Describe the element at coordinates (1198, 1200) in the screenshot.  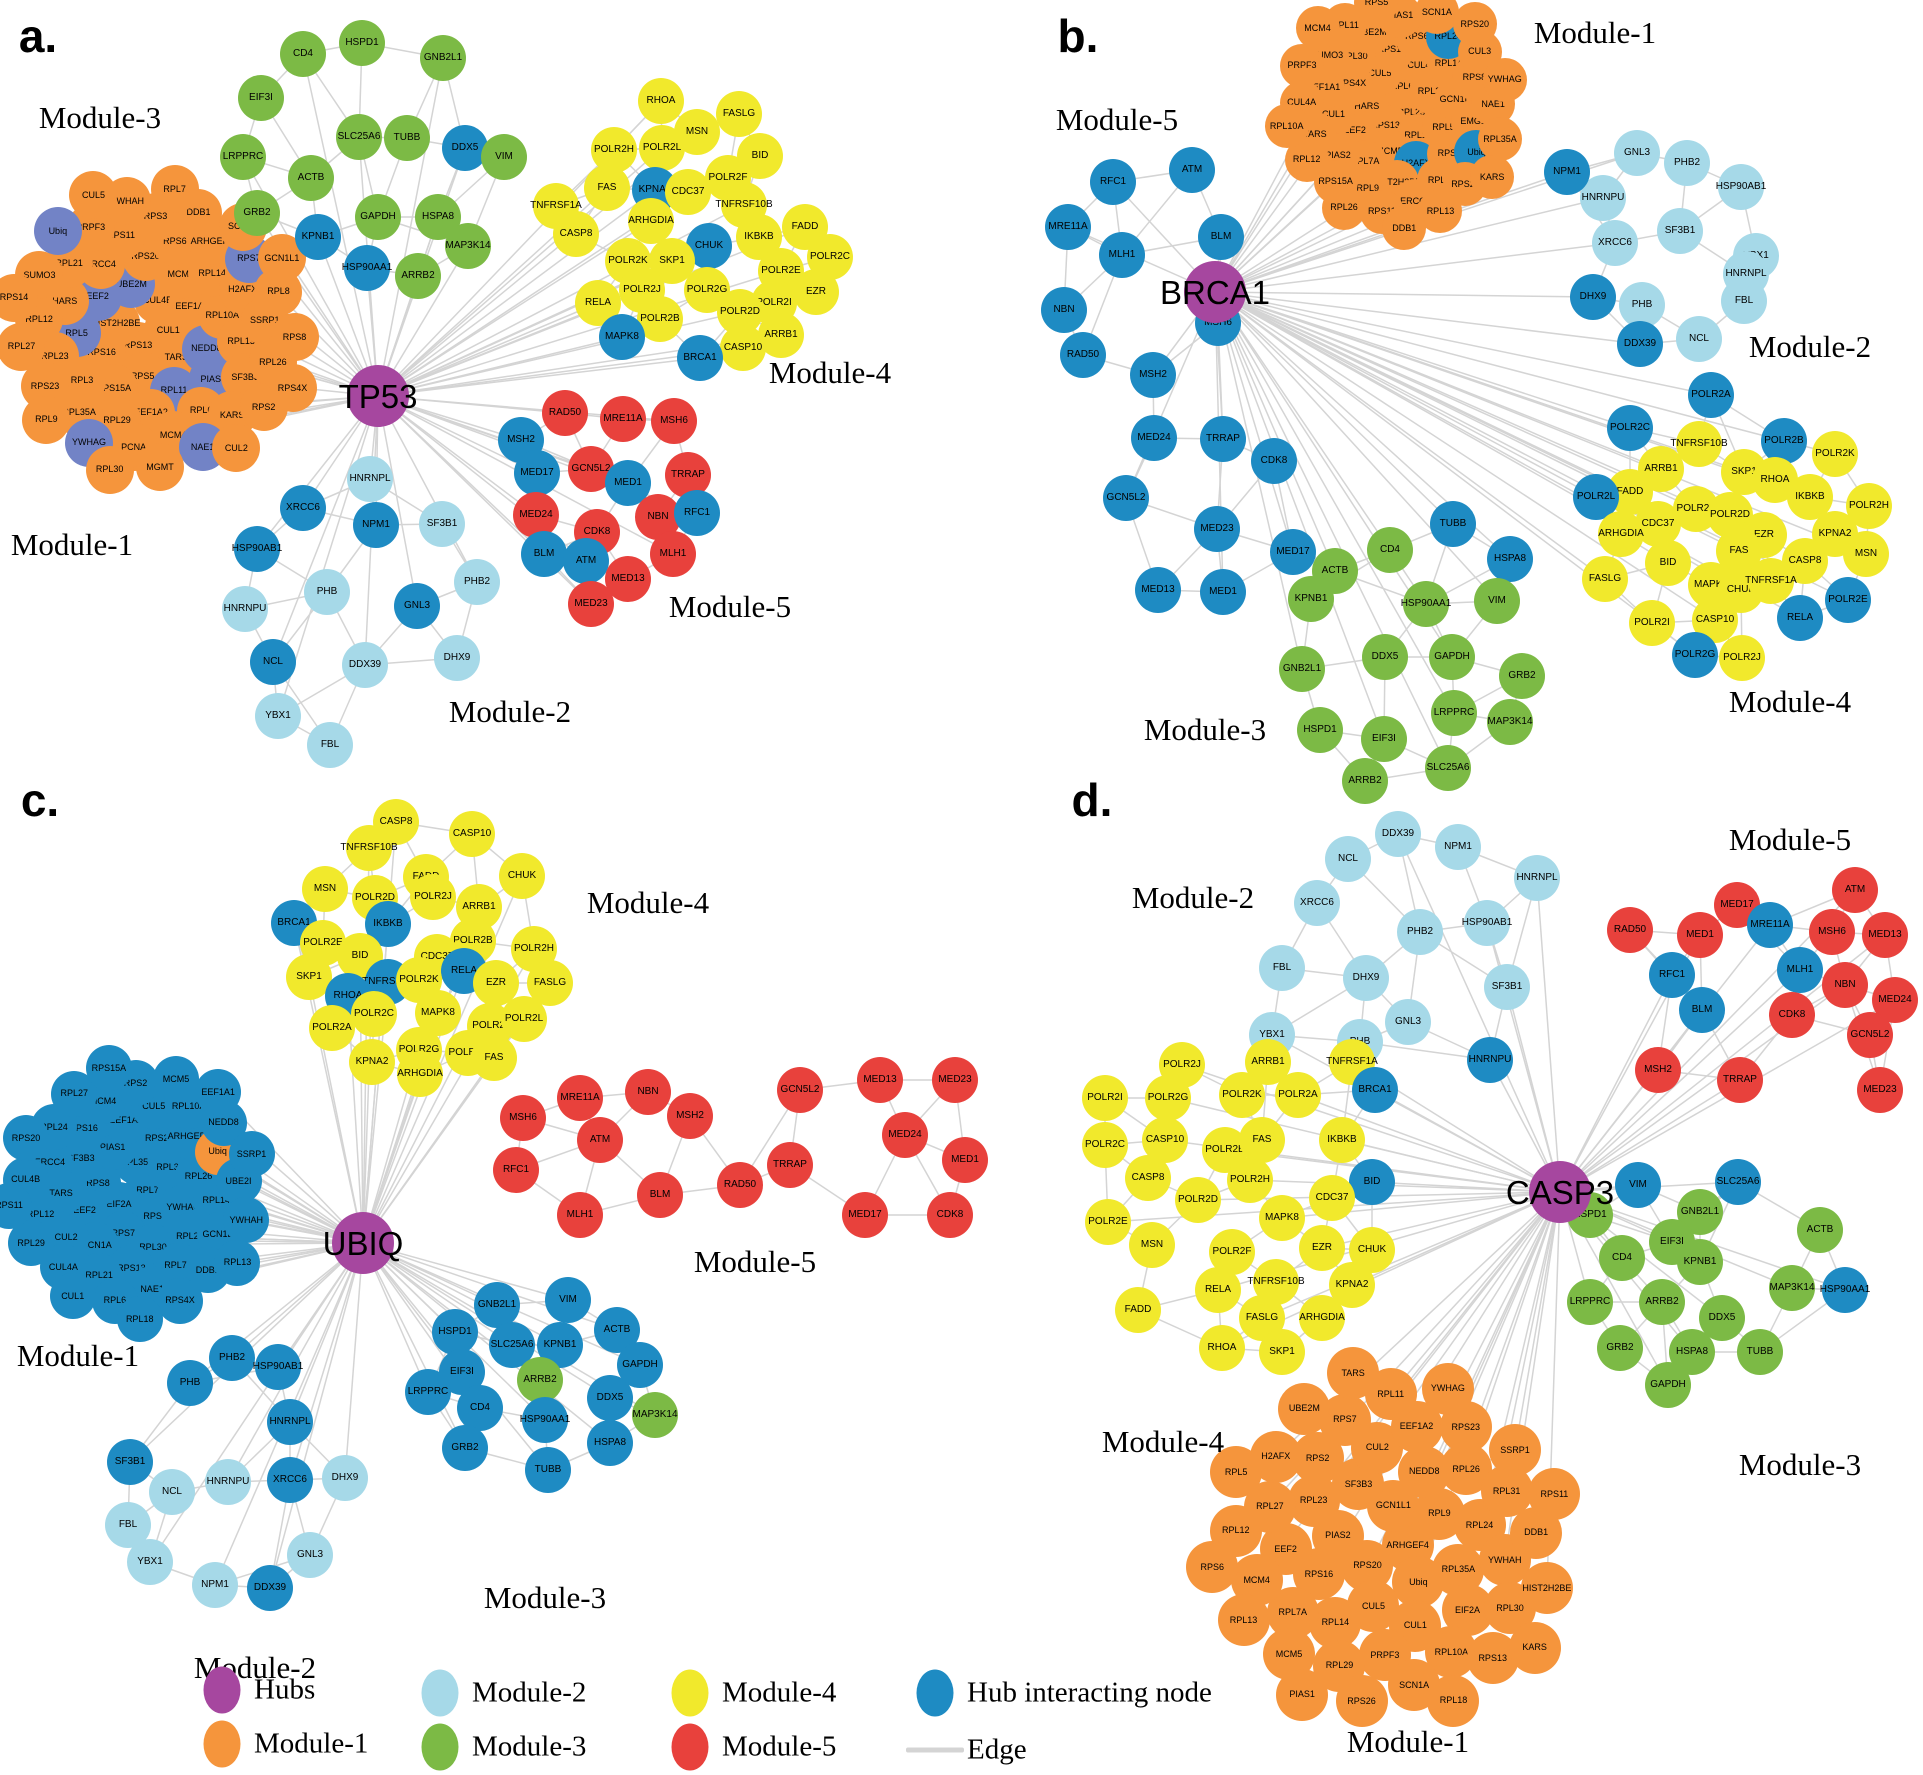
I see `network-node: POLR2D` at that location.